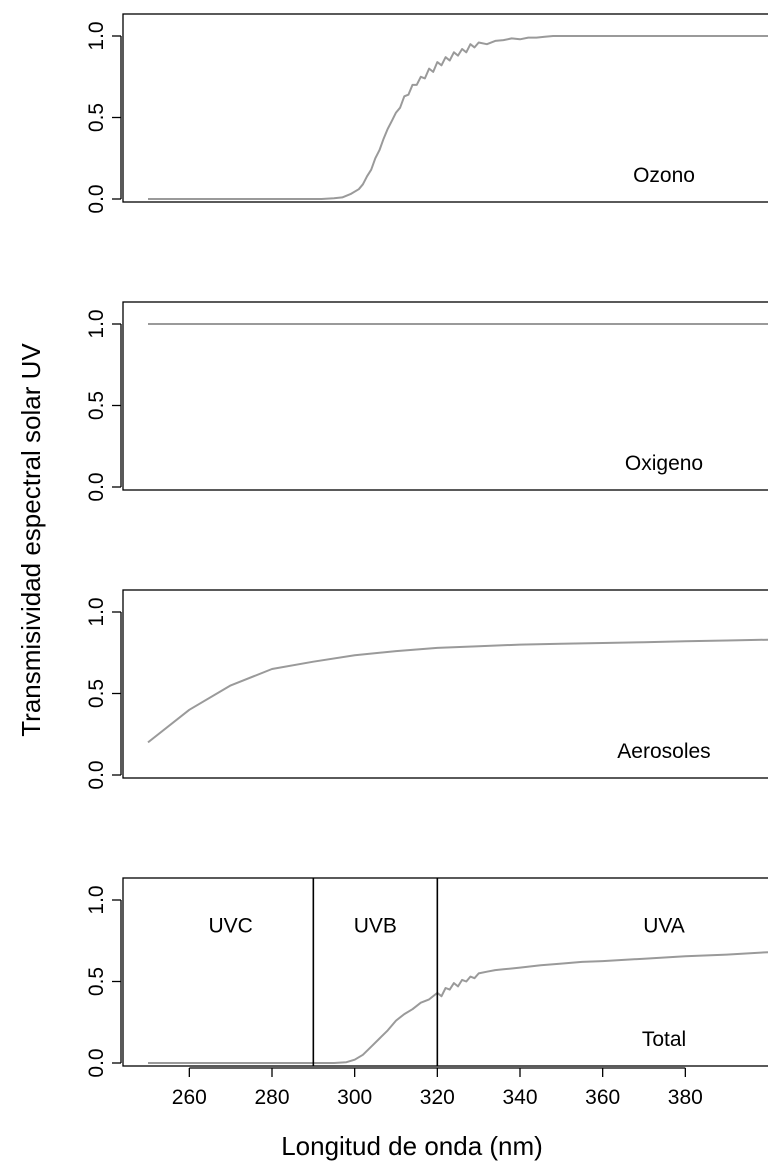  What do you see at coordinates (437, 1097) in the screenshot?
I see `x-tick-label: 320` at bounding box center [437, 1097].